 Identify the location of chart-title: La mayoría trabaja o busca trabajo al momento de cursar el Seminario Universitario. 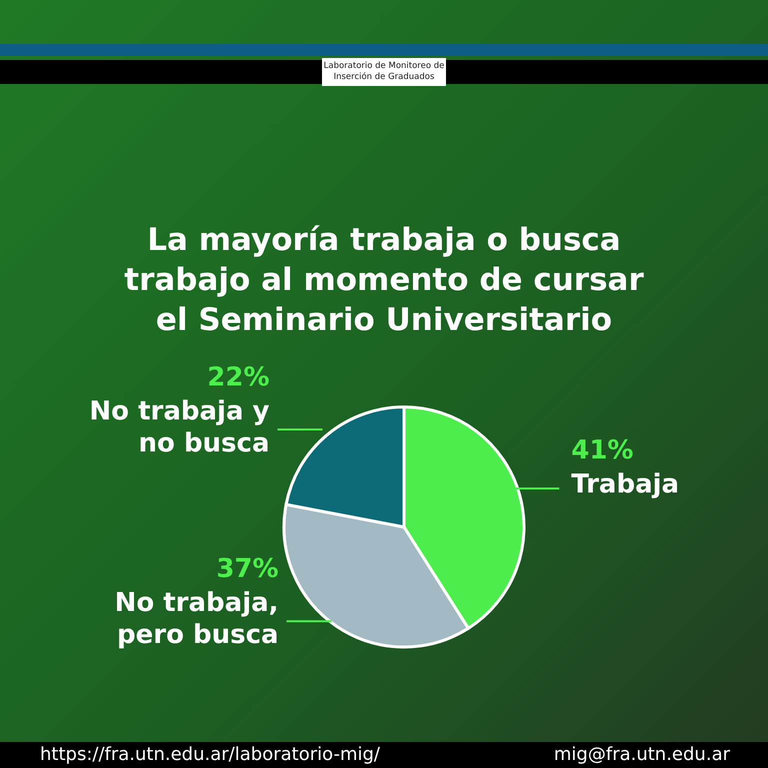
(384, 280).